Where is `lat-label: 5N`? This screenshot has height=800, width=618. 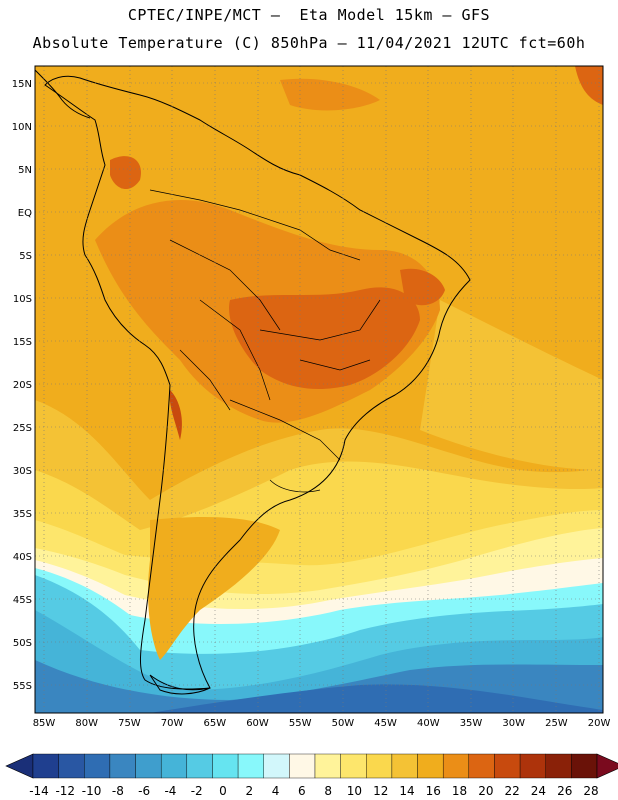 lat-label: 5N is located at coordinates (25, 170).